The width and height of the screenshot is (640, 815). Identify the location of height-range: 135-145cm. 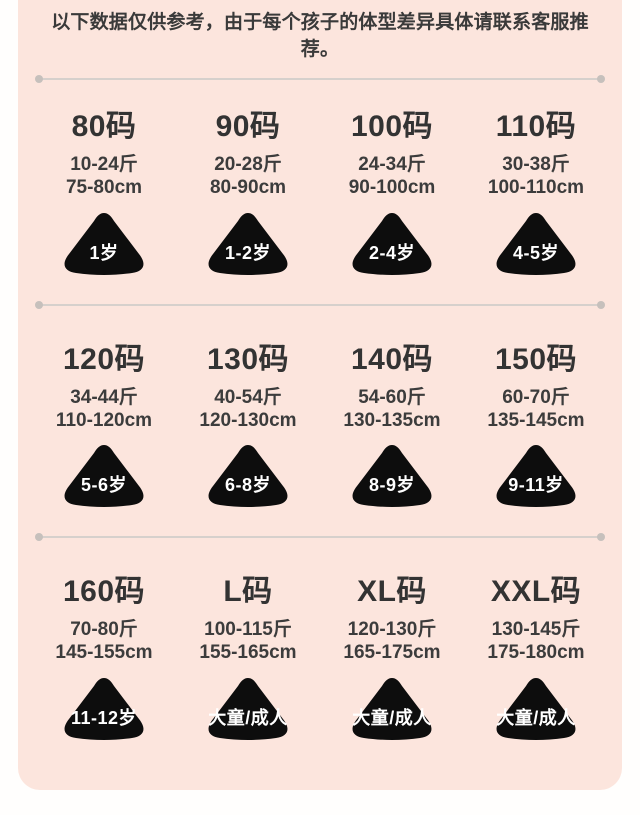
(536, 420).